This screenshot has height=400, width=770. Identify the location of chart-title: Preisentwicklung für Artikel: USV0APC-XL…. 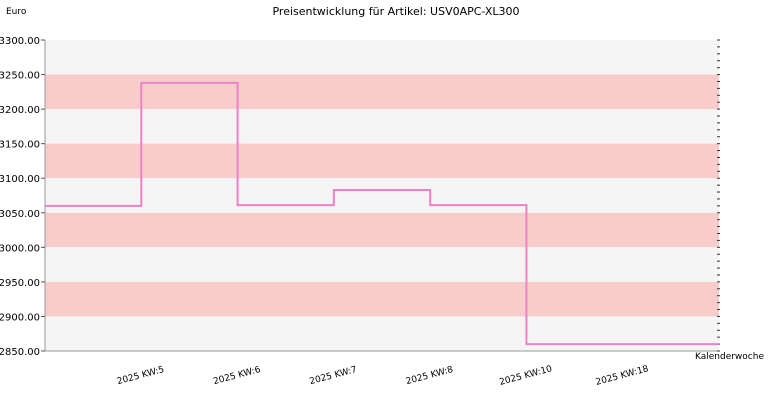
(395, 11).